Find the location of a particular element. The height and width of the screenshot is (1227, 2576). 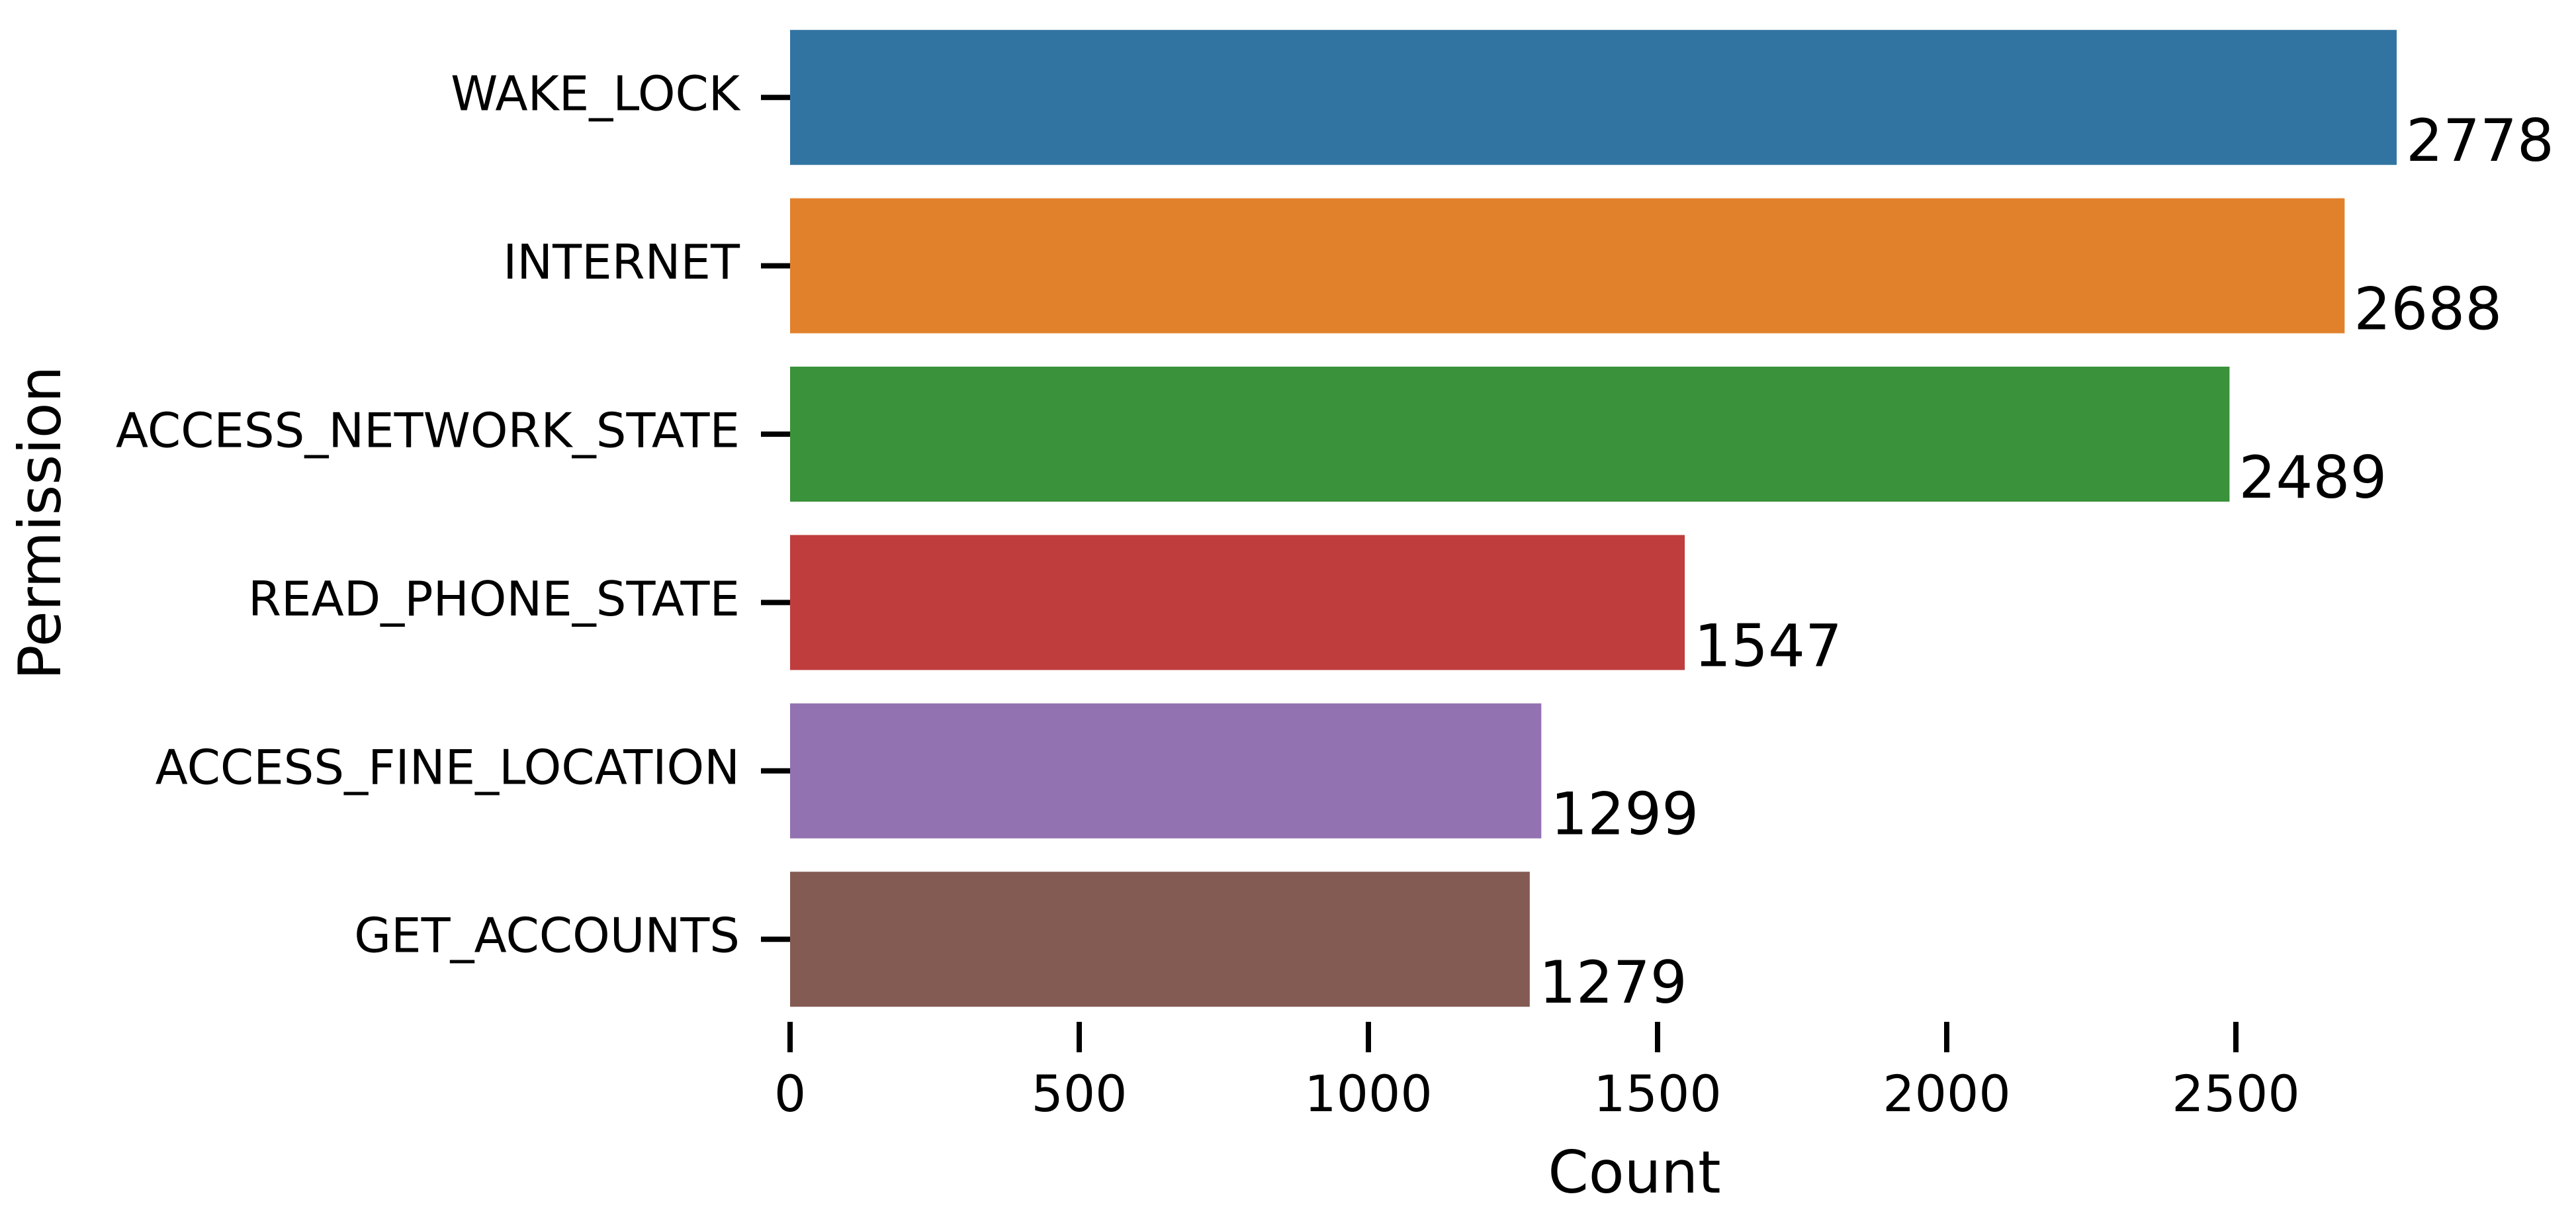

y-tick-label: ACCESS_FINE_LOCATION is located at coordinates (447, 767).